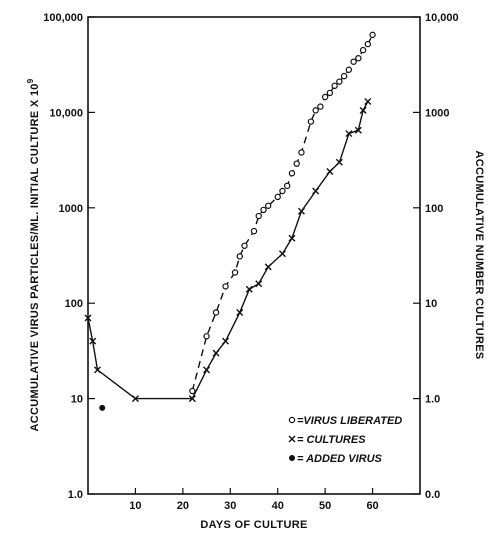 This screenshot has width=500, height=538. I want to click on y-left-tick-label: 10, so click(77, 400).